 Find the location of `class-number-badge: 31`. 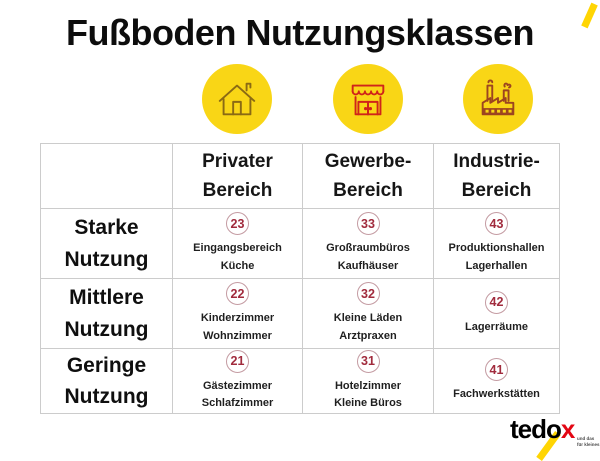

class-number-badge: 31 is located at coordinates (368, 361).